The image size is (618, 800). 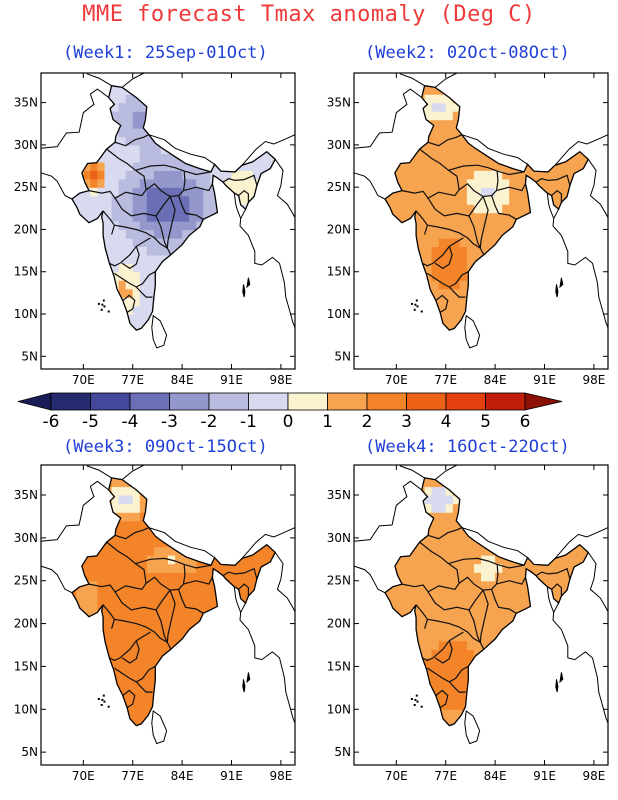 I want to click on colorbar: -6 -5 -4 -3 -2 -1 0 1 2 3 4 5 6, so click(x=290, y=412).